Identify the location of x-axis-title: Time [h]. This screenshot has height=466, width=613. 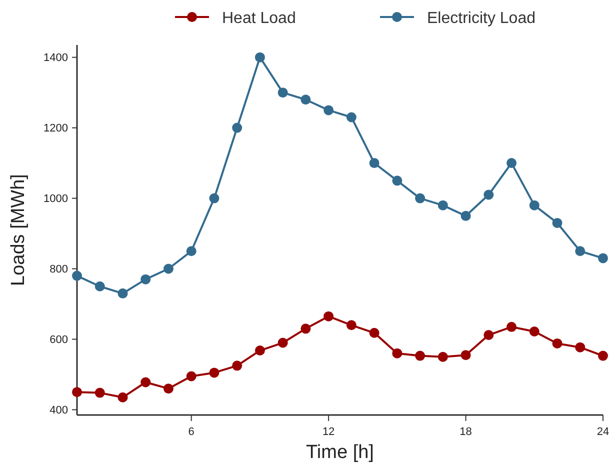
(340, 452).